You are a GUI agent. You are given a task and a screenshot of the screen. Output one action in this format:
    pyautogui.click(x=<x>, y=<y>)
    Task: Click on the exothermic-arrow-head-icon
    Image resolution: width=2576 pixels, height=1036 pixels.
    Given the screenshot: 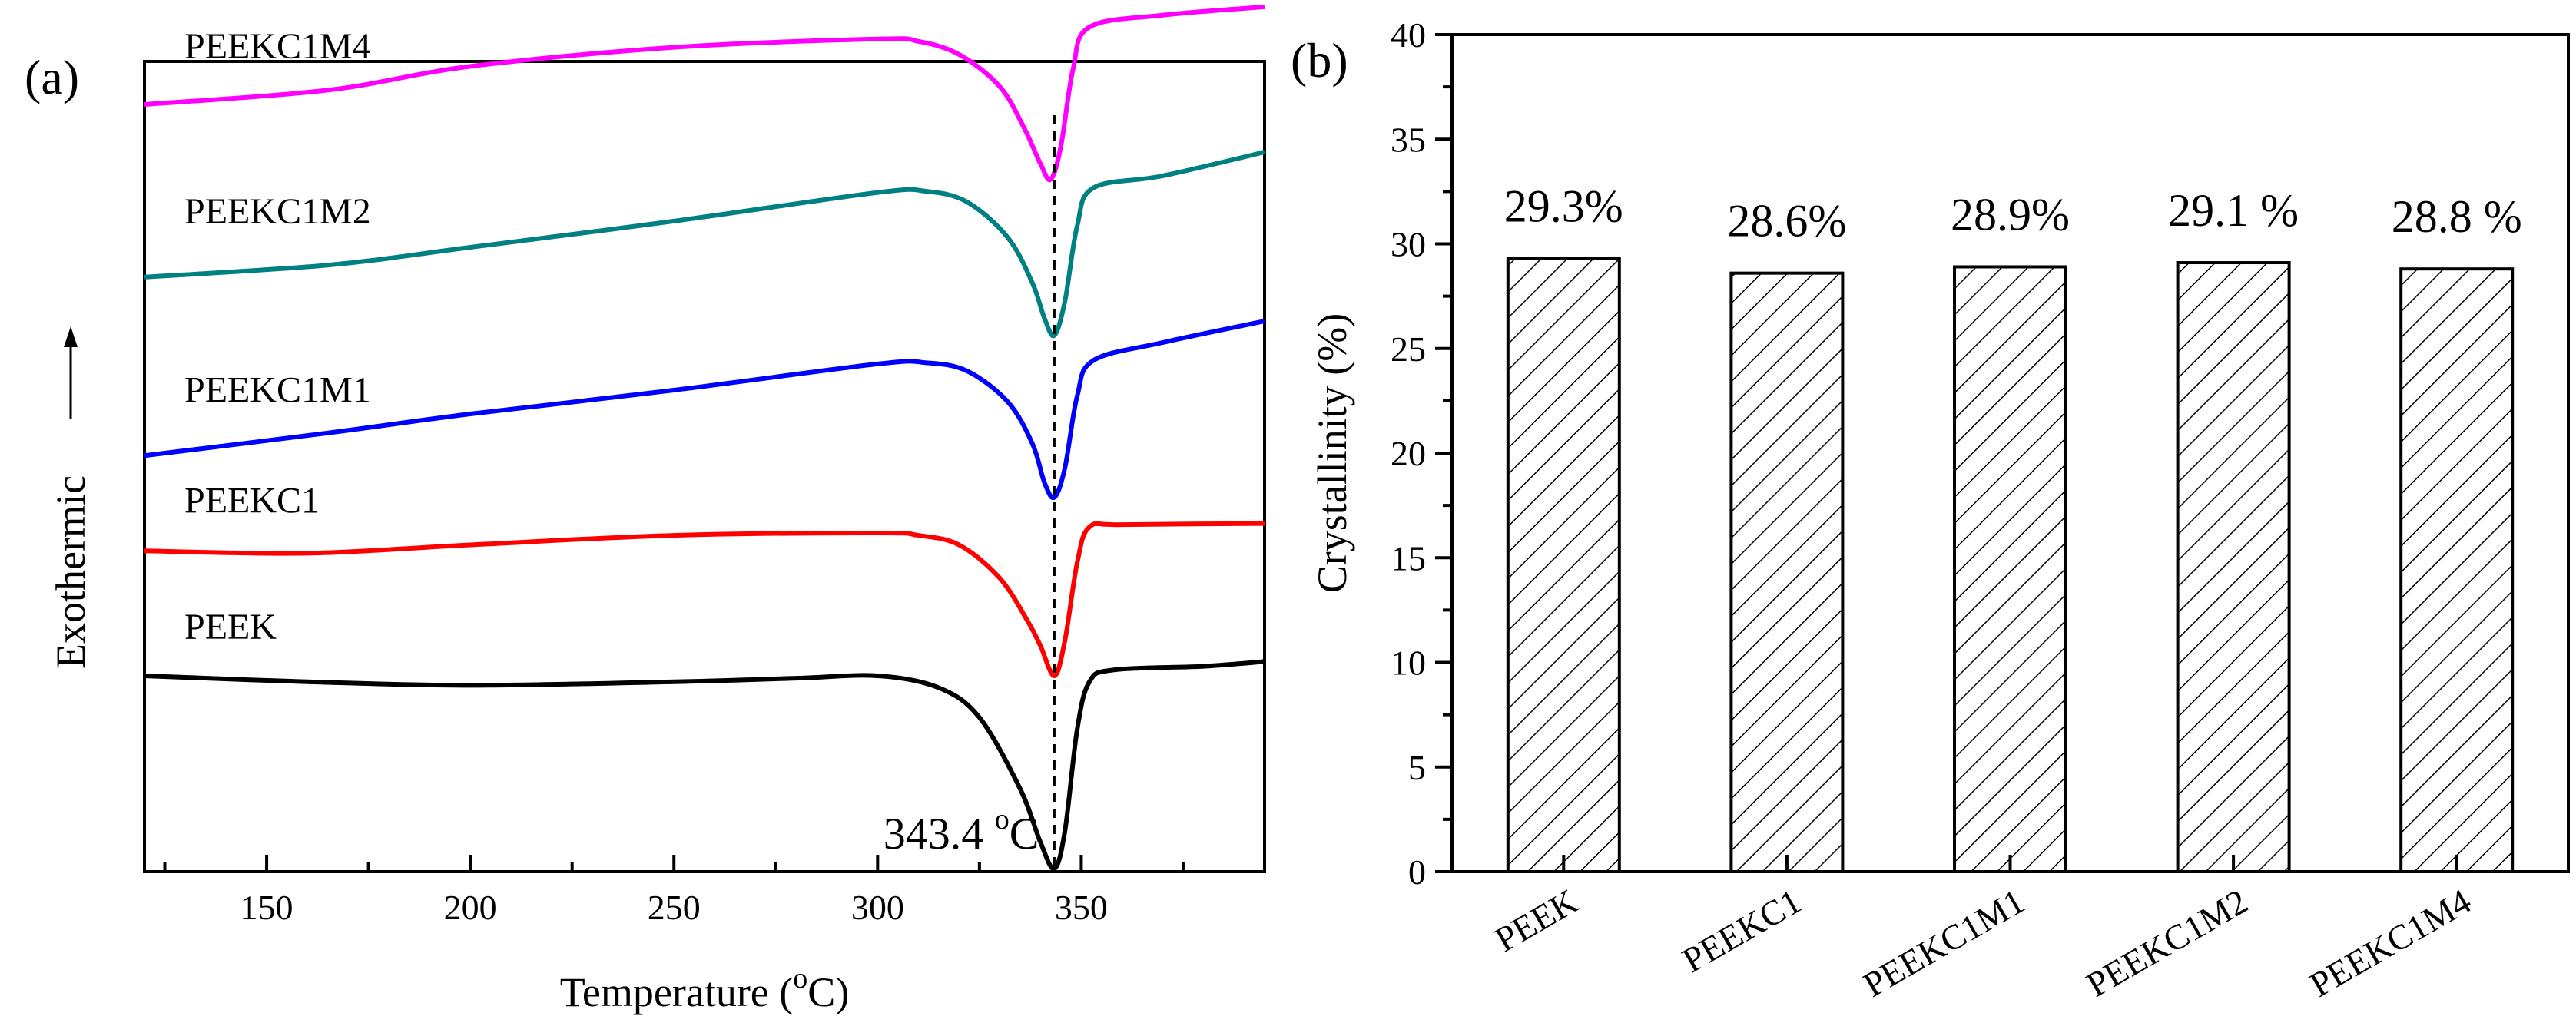 What is the action you would take?
    pyautogui.click(x=71, y=336)
    